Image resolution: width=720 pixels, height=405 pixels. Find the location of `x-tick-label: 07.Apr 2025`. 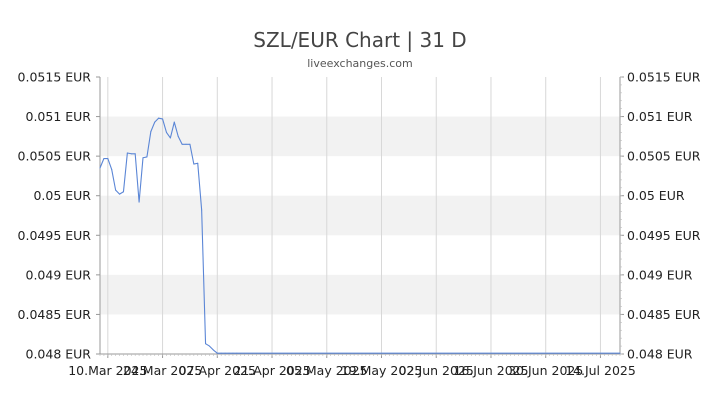

x-tick-label: 07.Apr 2025 is located at coordinates (217, 370).